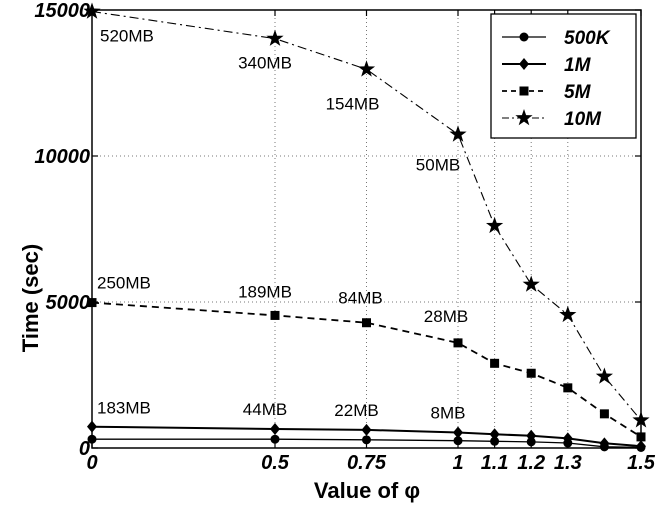 This screenshot has height=510, width=659. What do you see at coordinates (353, 103) in the screenshot?
I see `size-annotation: 154MB` at bounding box center [353, 103].